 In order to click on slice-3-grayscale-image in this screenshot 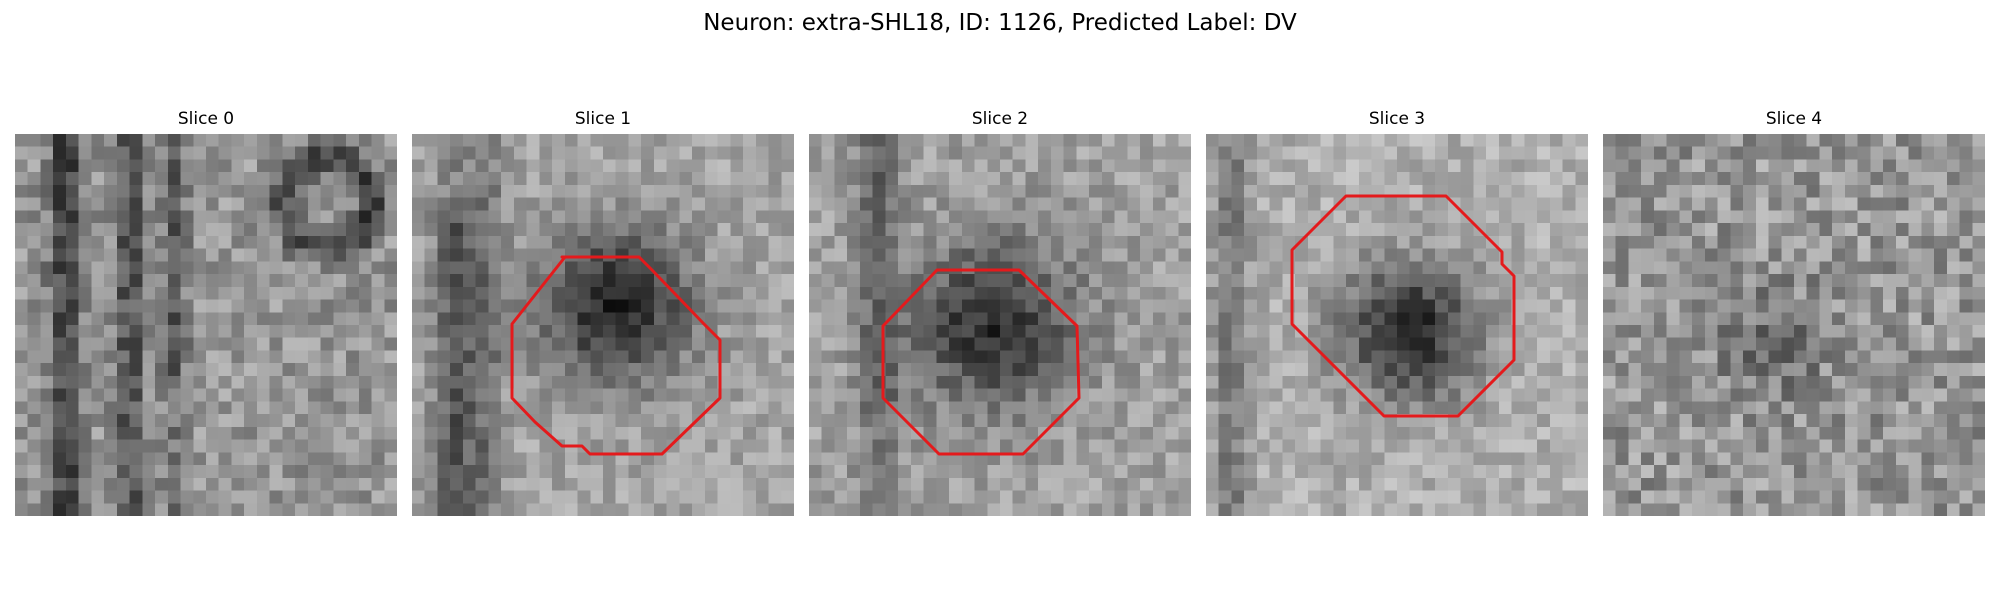, I will do `click(1397, 325)`.